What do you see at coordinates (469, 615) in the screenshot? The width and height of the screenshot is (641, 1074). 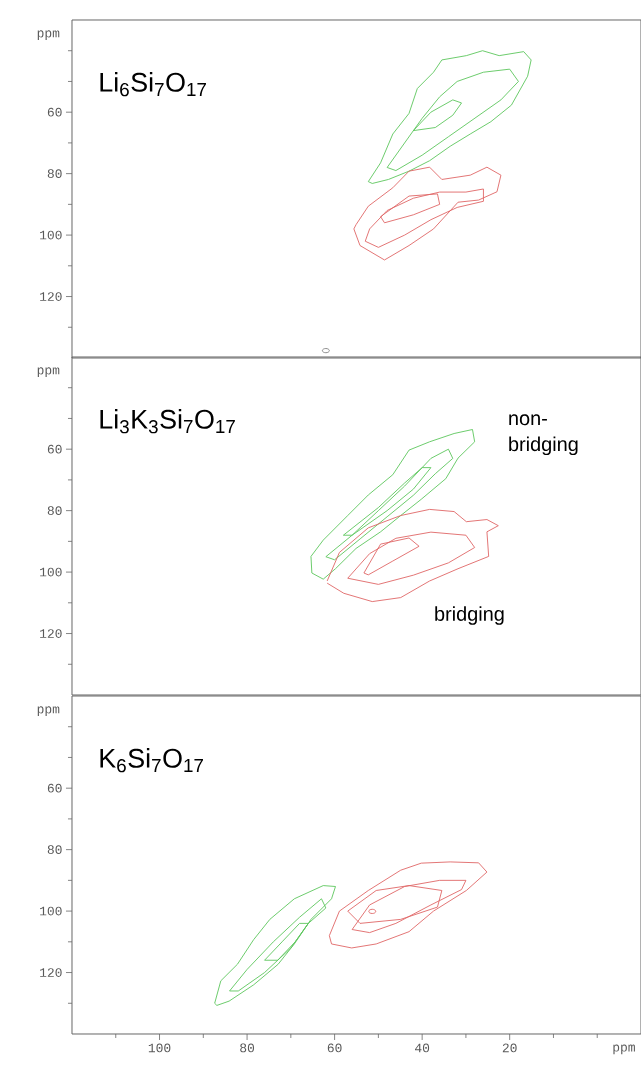 I see `annotation: bridging` at bounding box center [469, 615].